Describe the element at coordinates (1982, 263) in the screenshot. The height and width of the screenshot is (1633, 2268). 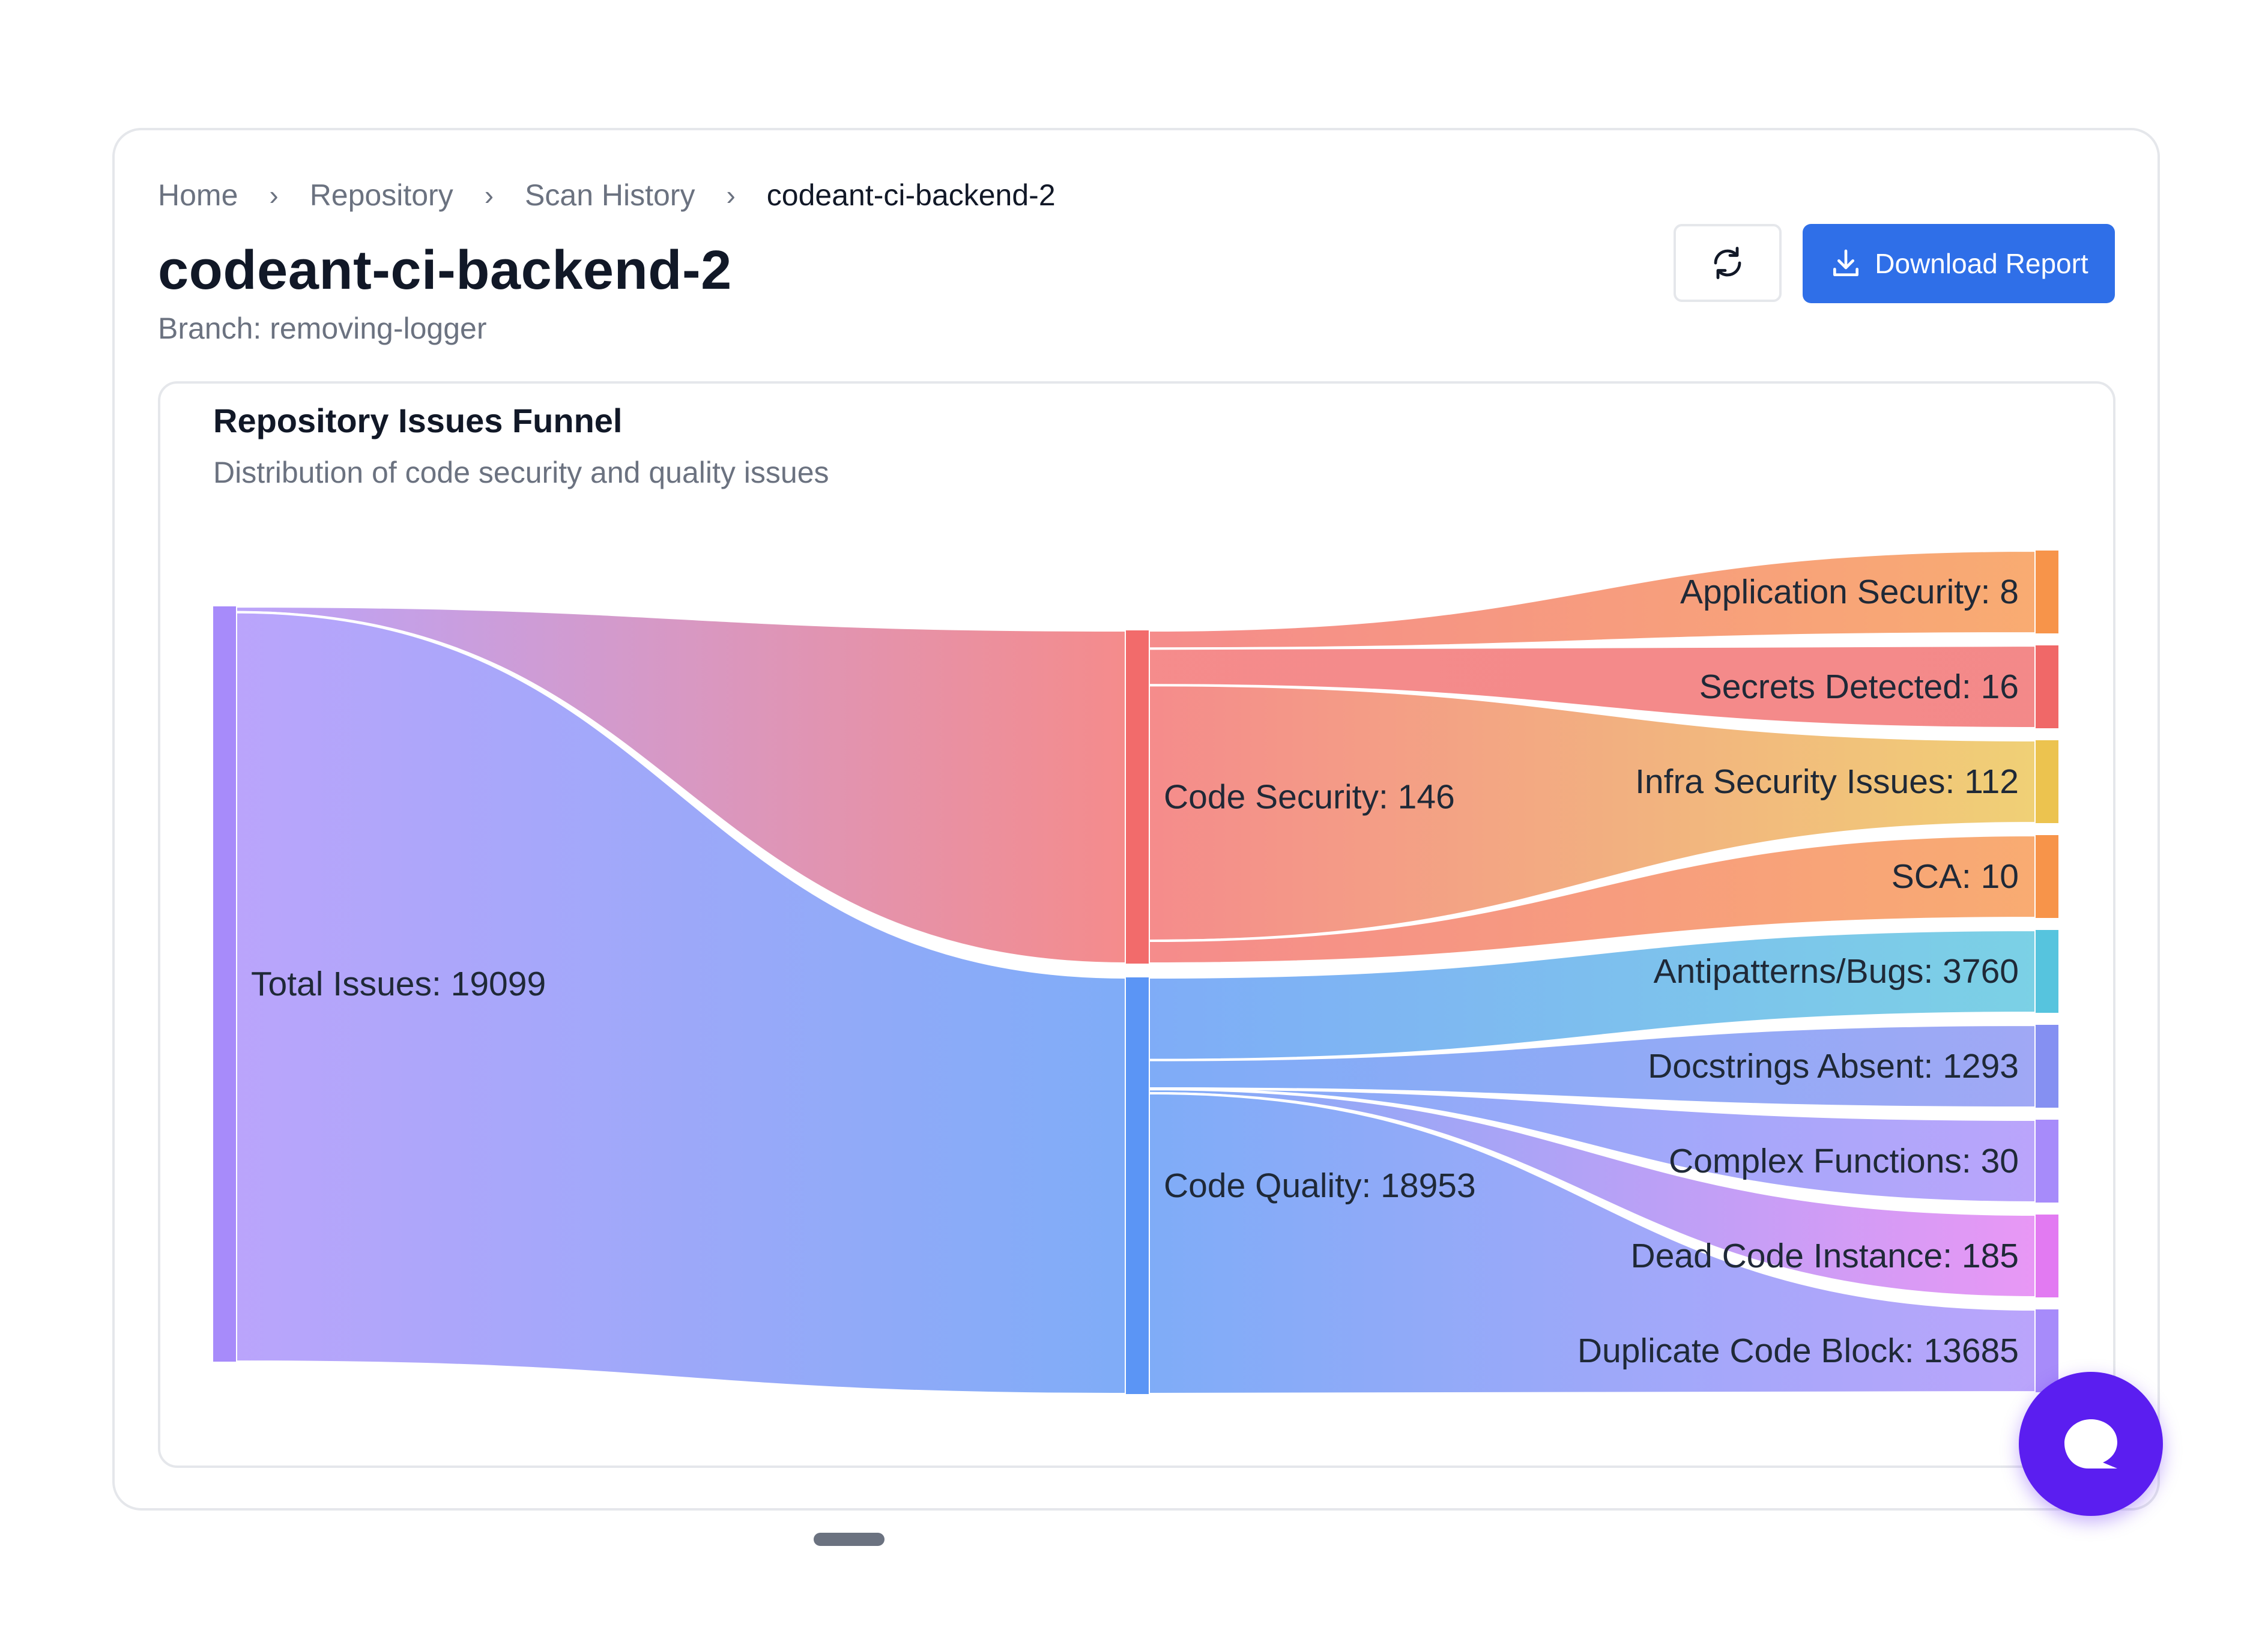
I see `download-report-label: Download Report` at that location.